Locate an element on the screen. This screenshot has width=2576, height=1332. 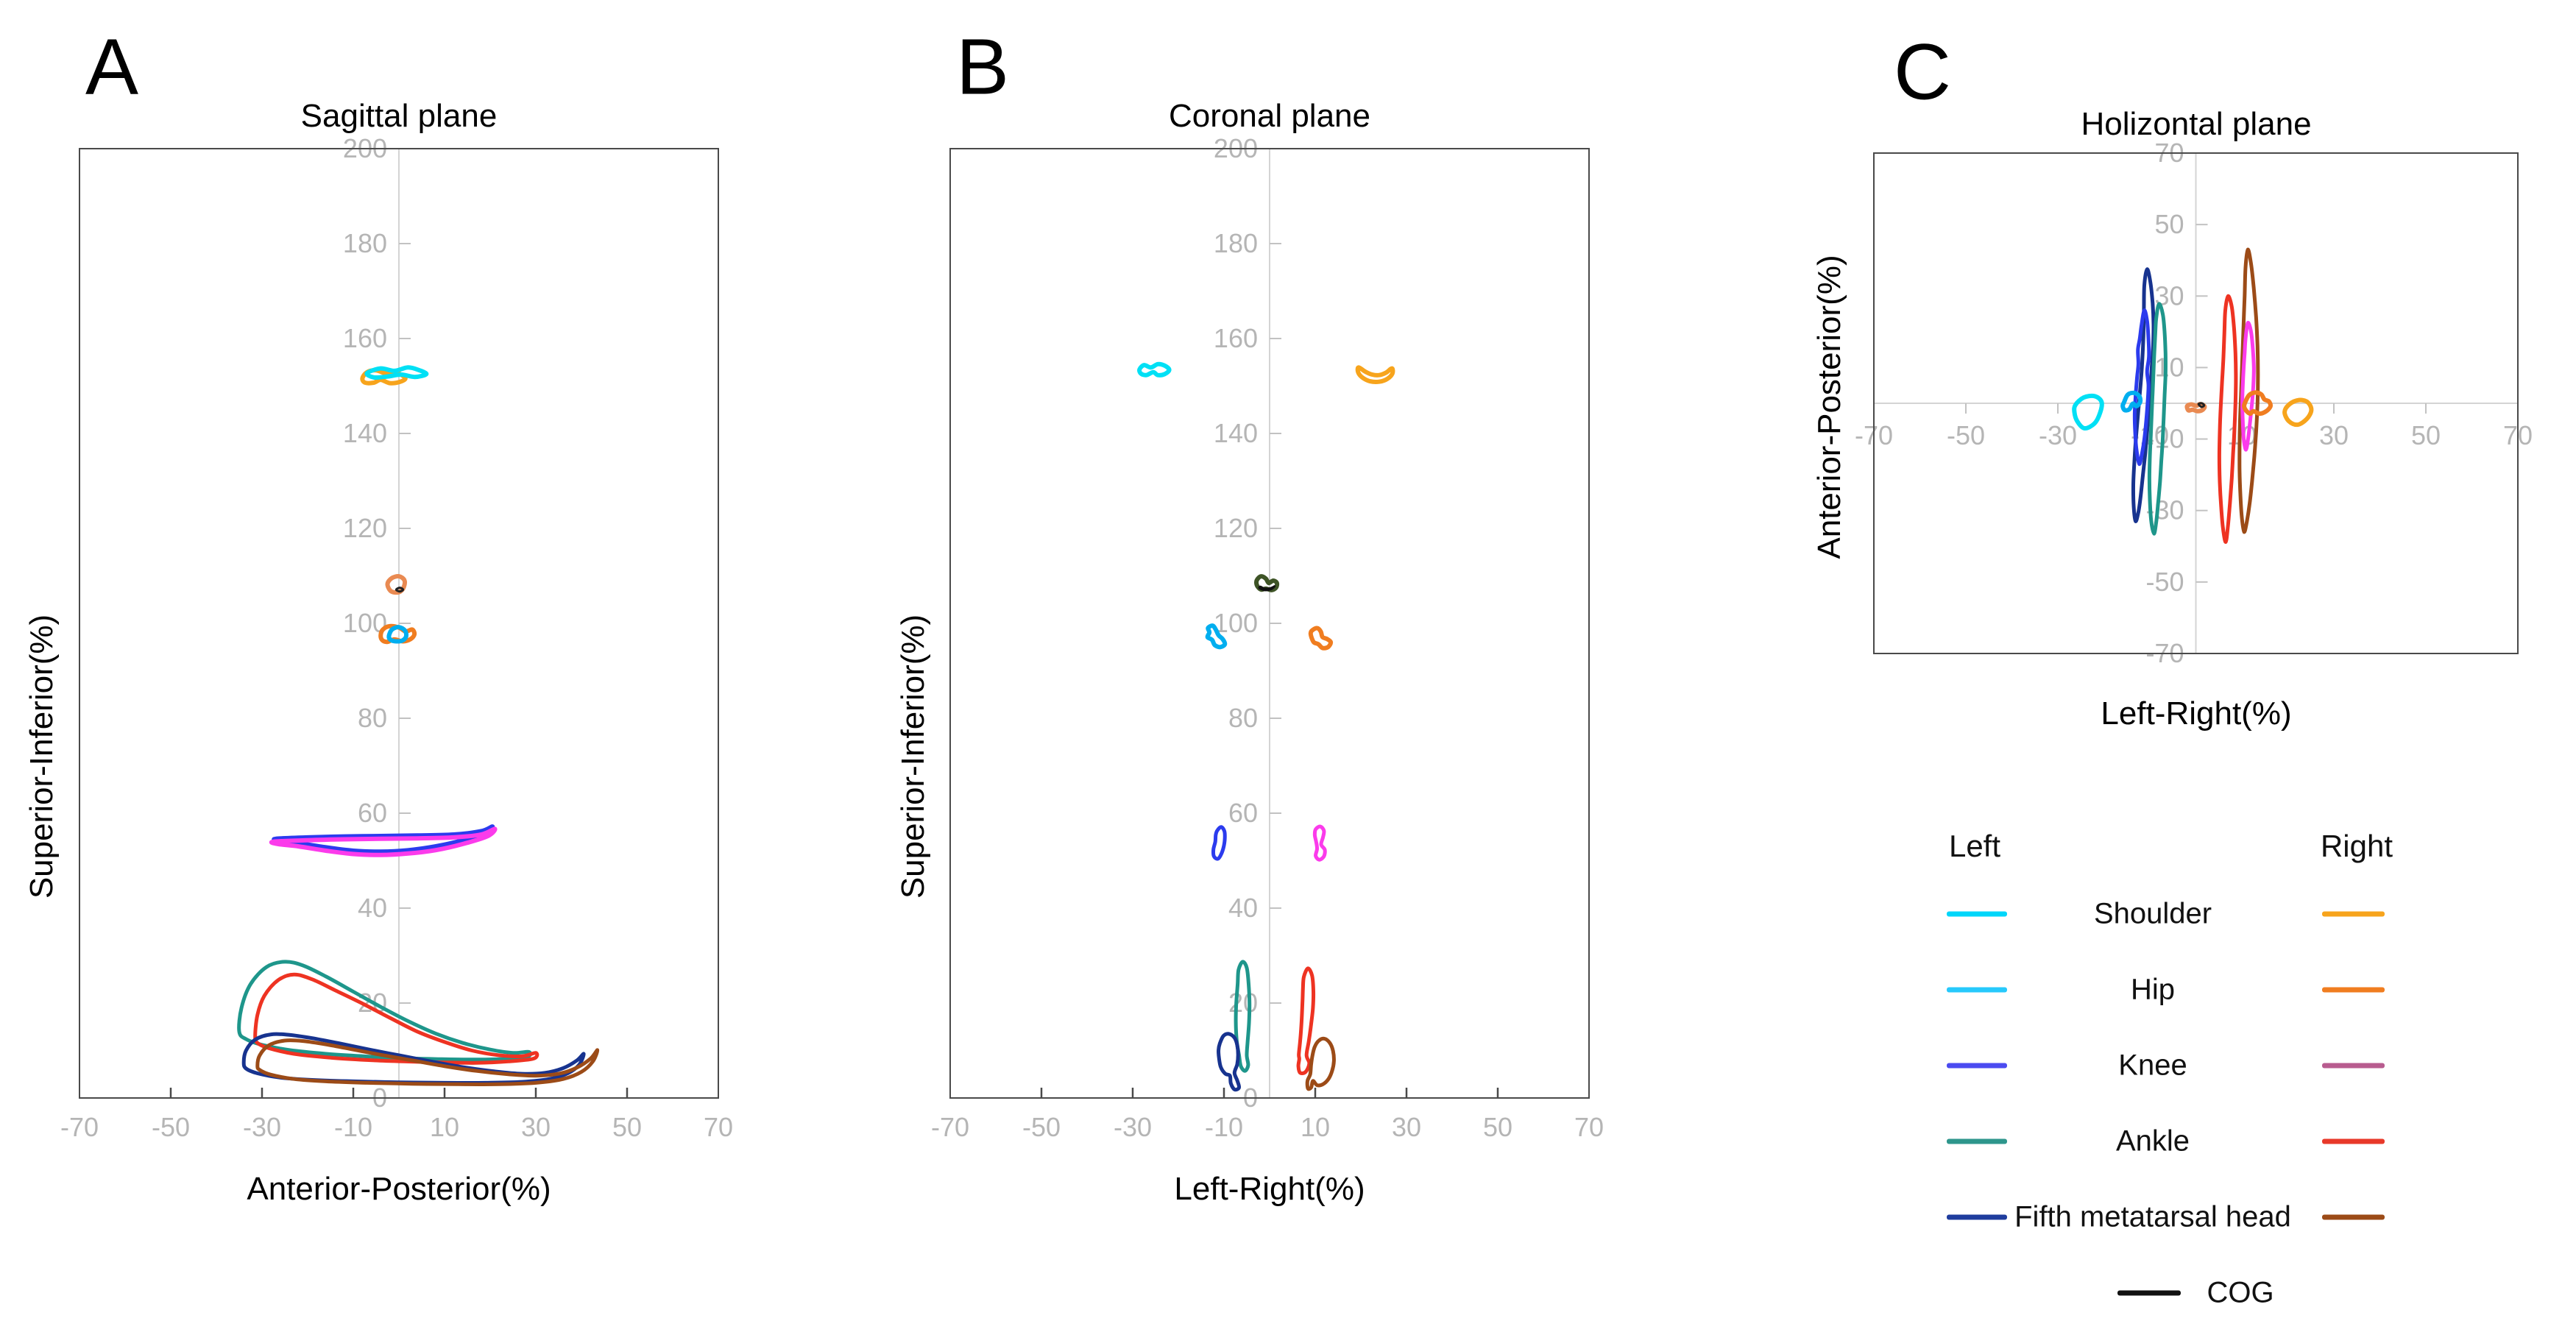
b-cog-accent-trajectory is located at coordinates (1267, 588).